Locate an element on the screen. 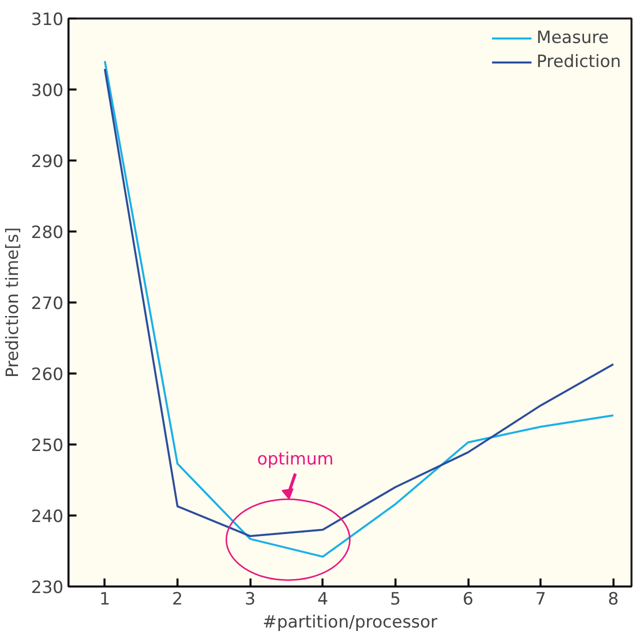 The image size is (637, 635). x-tick-label: 5 is located at coordinates (395, 600).